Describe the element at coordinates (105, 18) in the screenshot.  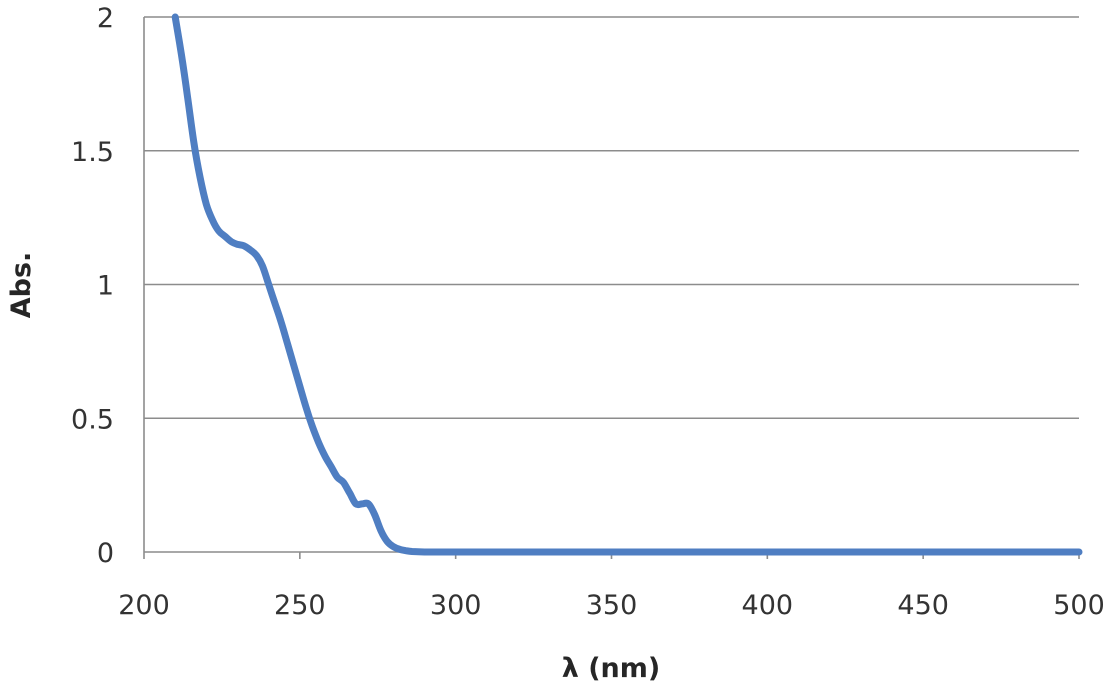
I see `y-tick-label: 2` at that location.